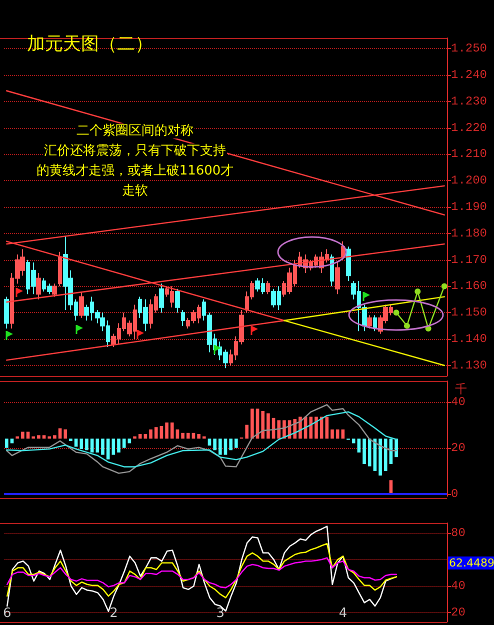  Describe the element at coordinates (469, 259) in the screenshot. I see `y-tick-label: 1.170` at that location.